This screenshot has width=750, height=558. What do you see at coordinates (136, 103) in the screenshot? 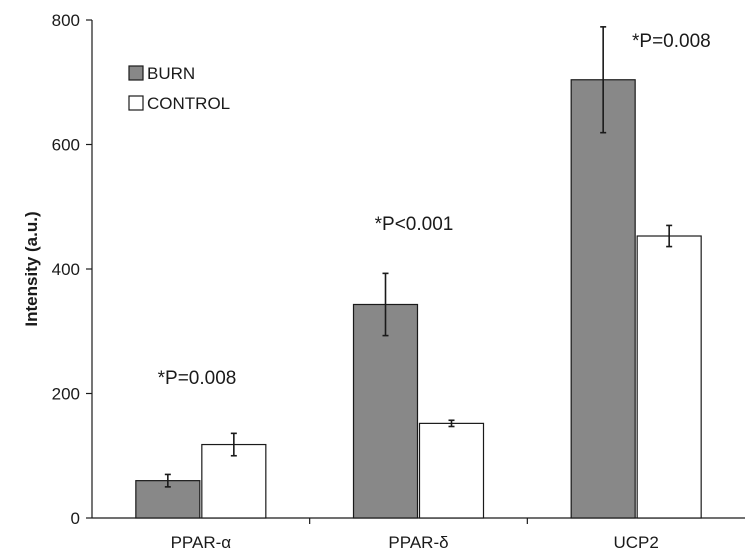
I see `legend-swatch-control` at bounding box center [136, 103].